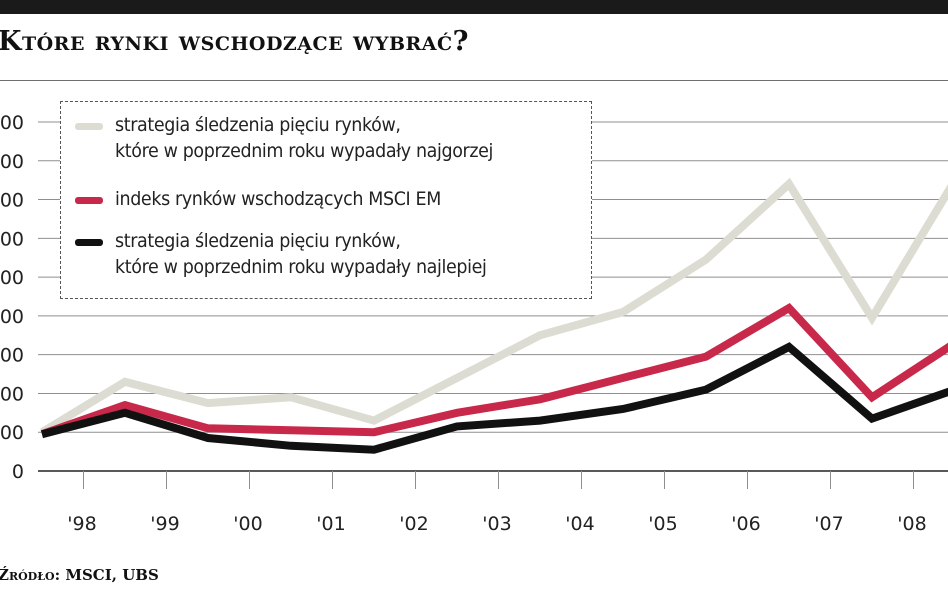 This screenshot has width=948, height=593. I want to click on y-tick-label-0: 0, so click(18, 472).